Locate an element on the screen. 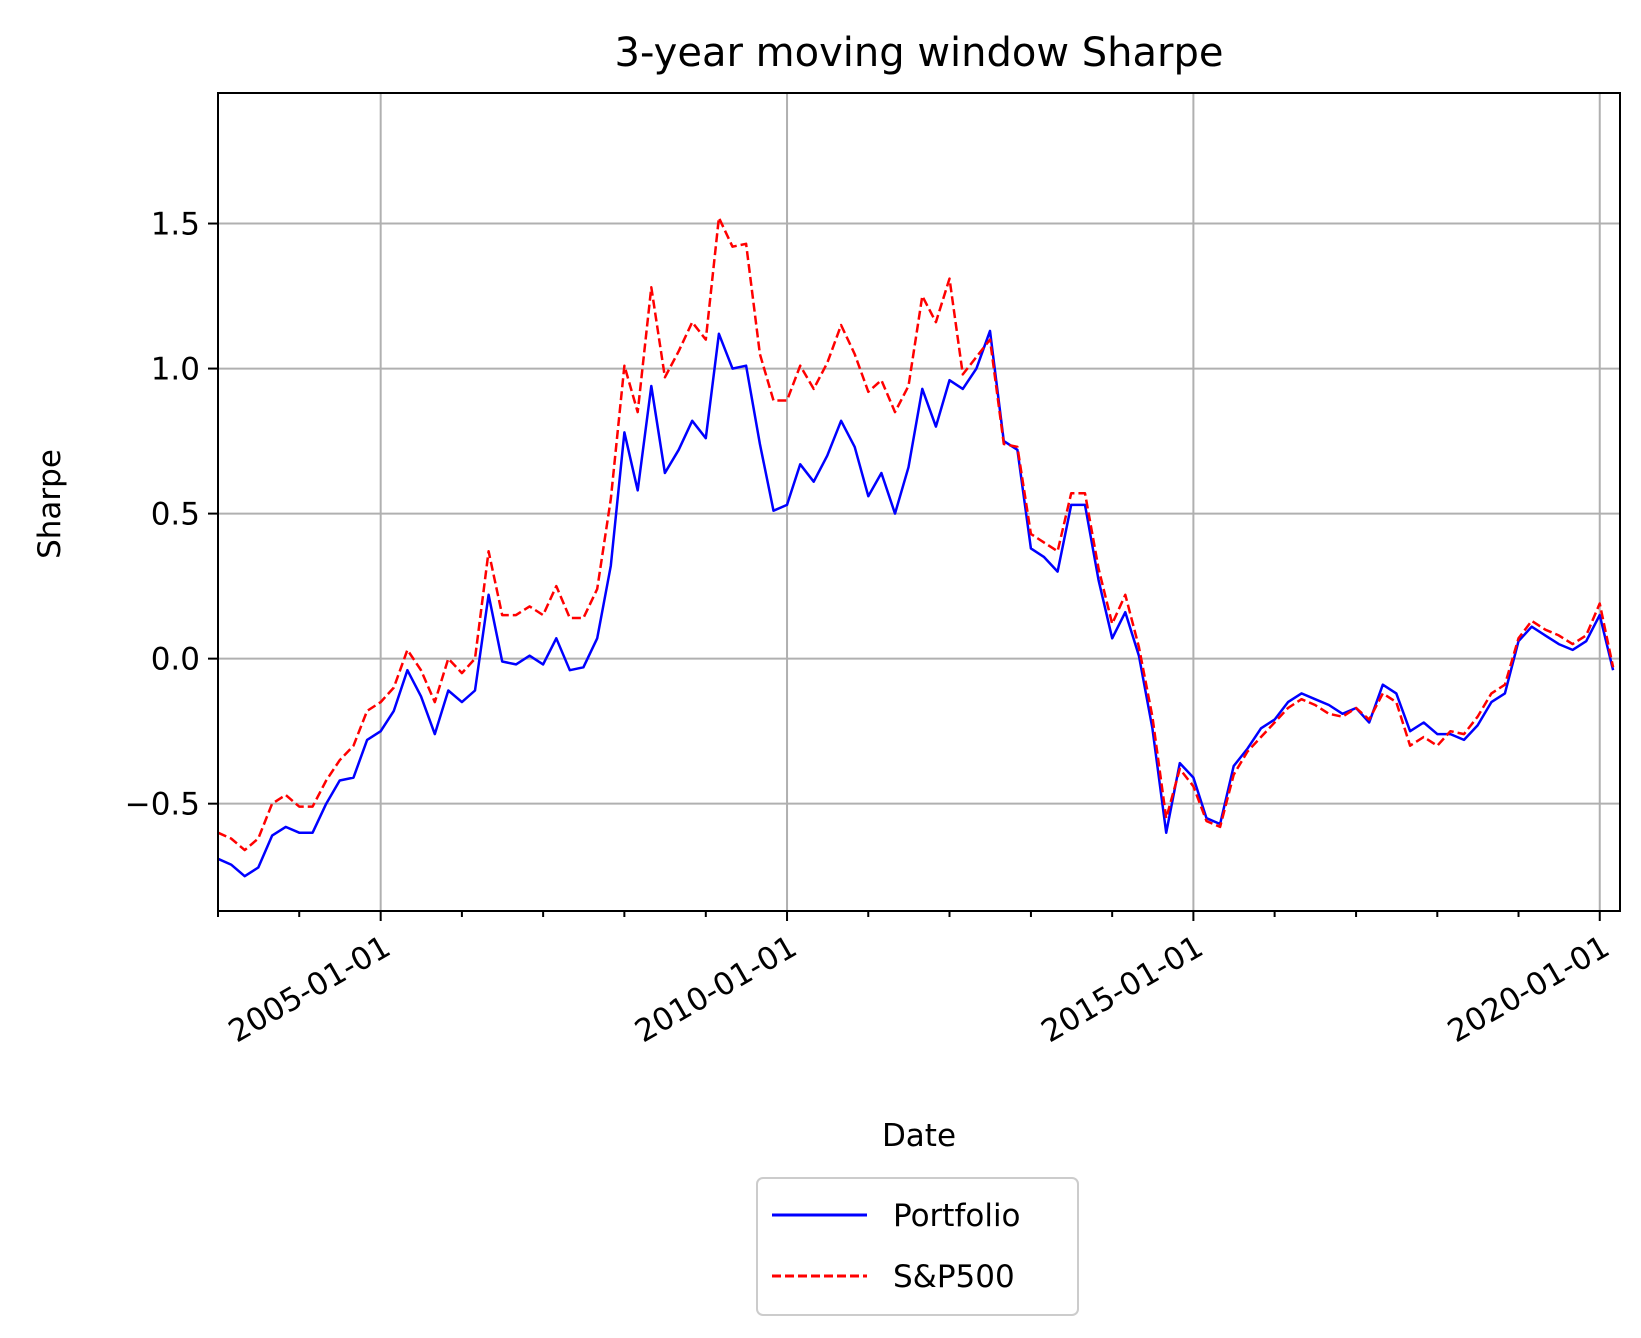 The height and width of the screenshot is (1338, 1641). y-tick-label: 0.5 is located at coordinates (175, 515).